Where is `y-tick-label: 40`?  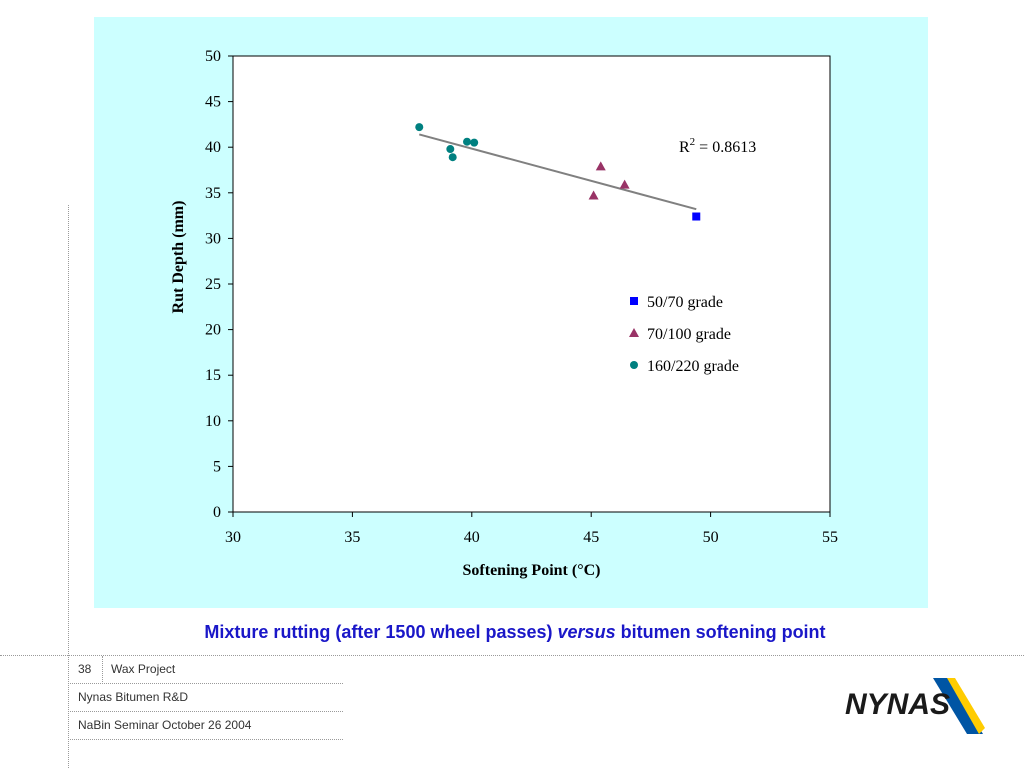
y-tick-label: 40 is located at coordinates (213, 147).